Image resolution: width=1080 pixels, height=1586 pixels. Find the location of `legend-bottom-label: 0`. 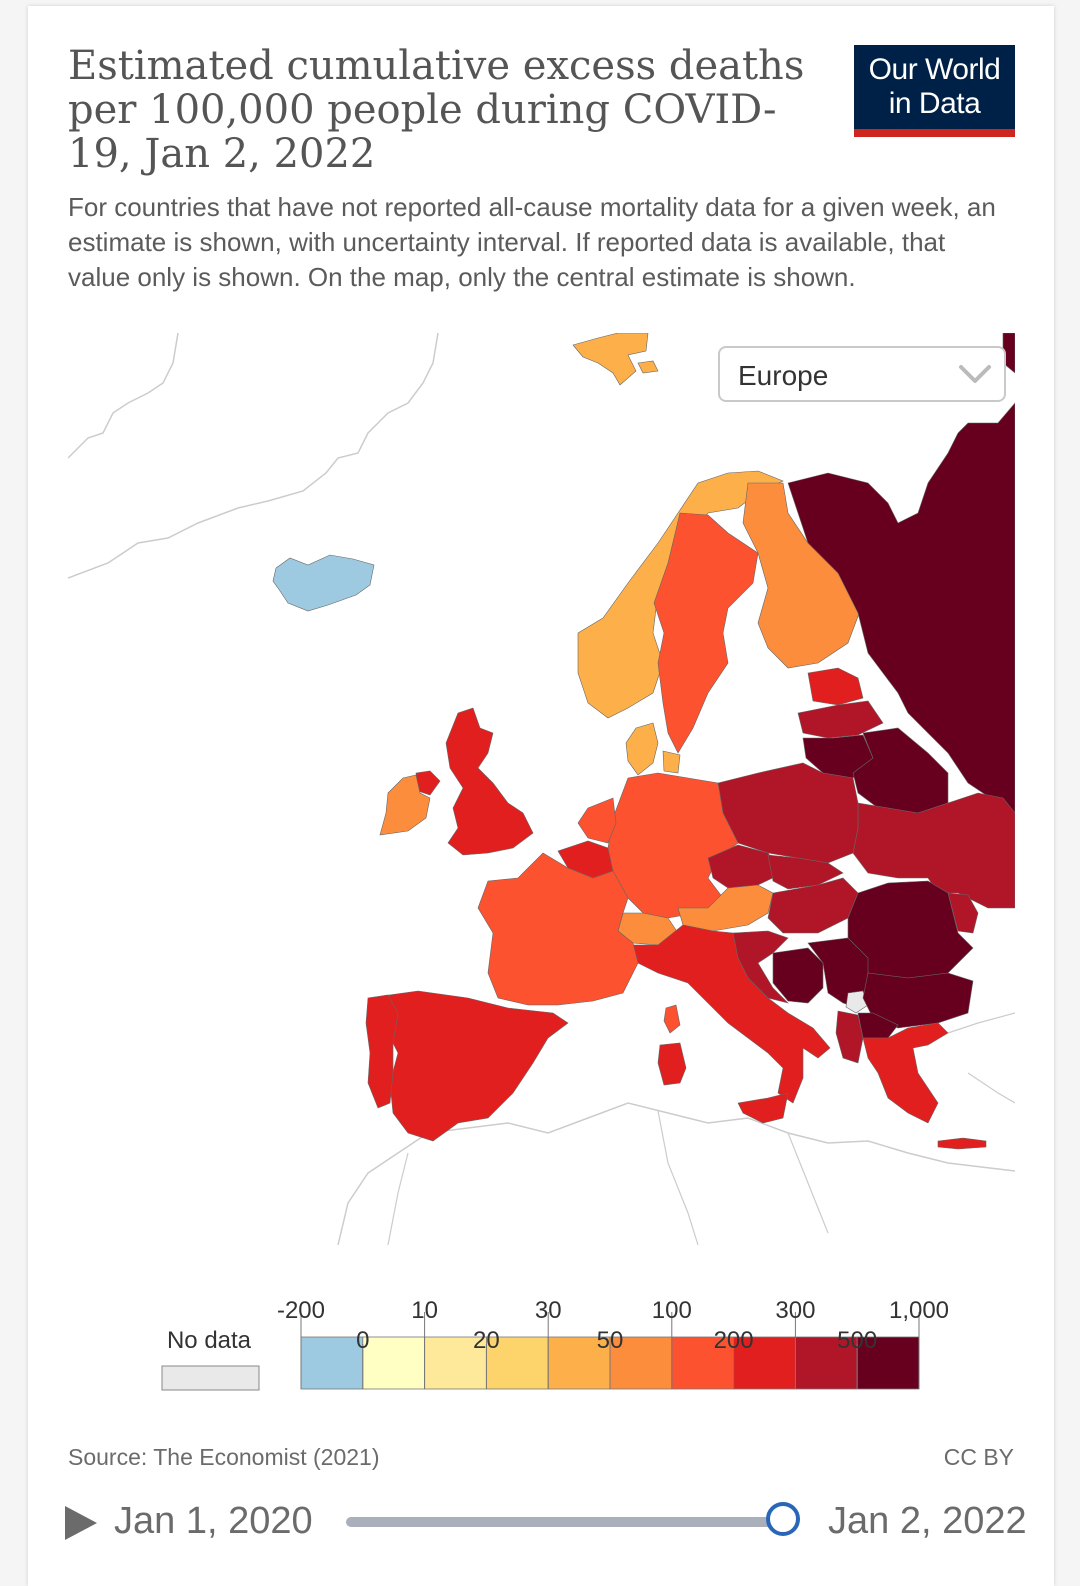

legend-bottom-label: 0 is located at coordinates (362, 1340).